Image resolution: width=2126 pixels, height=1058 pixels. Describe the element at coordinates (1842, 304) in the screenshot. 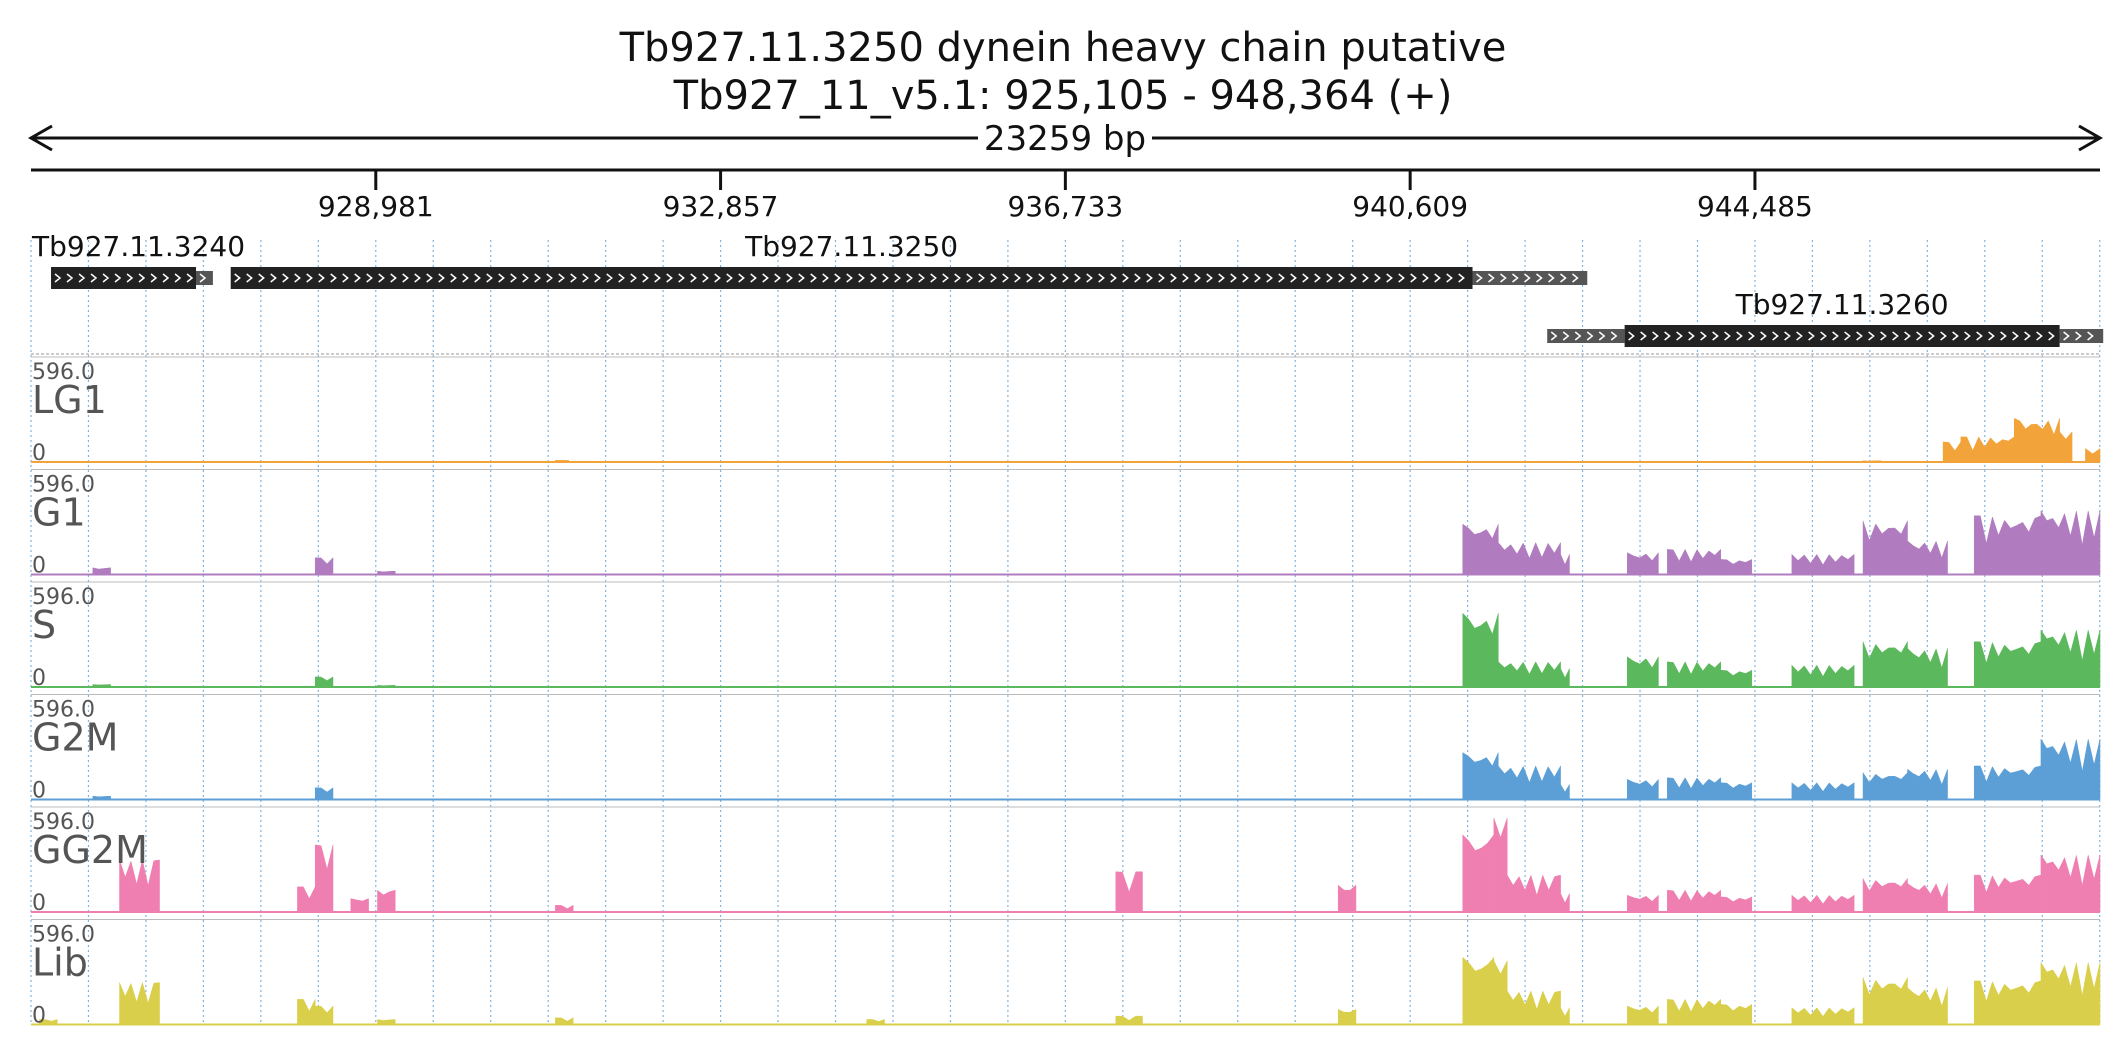

I see `gene-label: Tb927.11.3260` at that location.